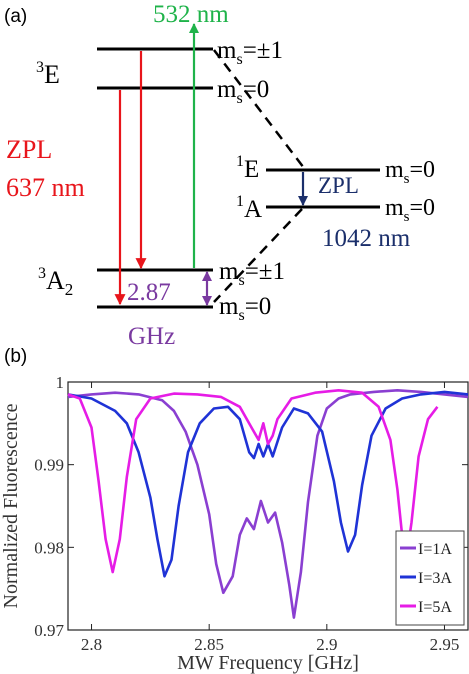 The width and height of the screenshot is (469, 674). Describe the element at coordinates (258, 255) in the screenshot. I see `isc-dashed-lower` at that location.